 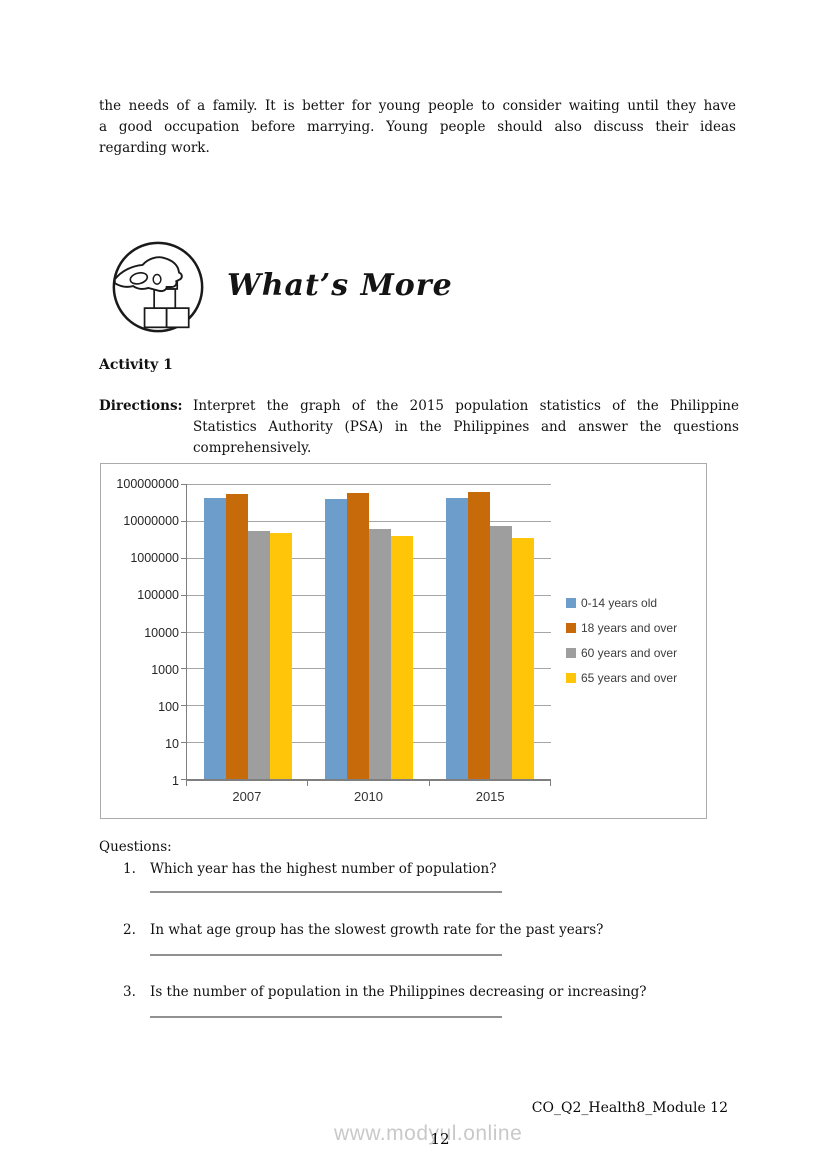 I want to click on y-tick-label: 1000, so click(x=165, y=669).